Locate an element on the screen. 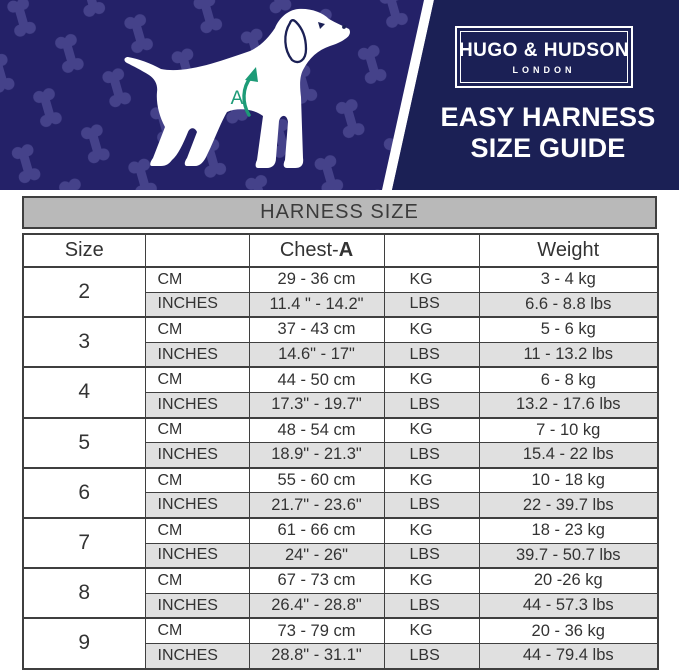 The width and height of the screenshot is (679, 671). brand-logo: HUGO & HUDSON LONDON is located at coordinates (544, 57).